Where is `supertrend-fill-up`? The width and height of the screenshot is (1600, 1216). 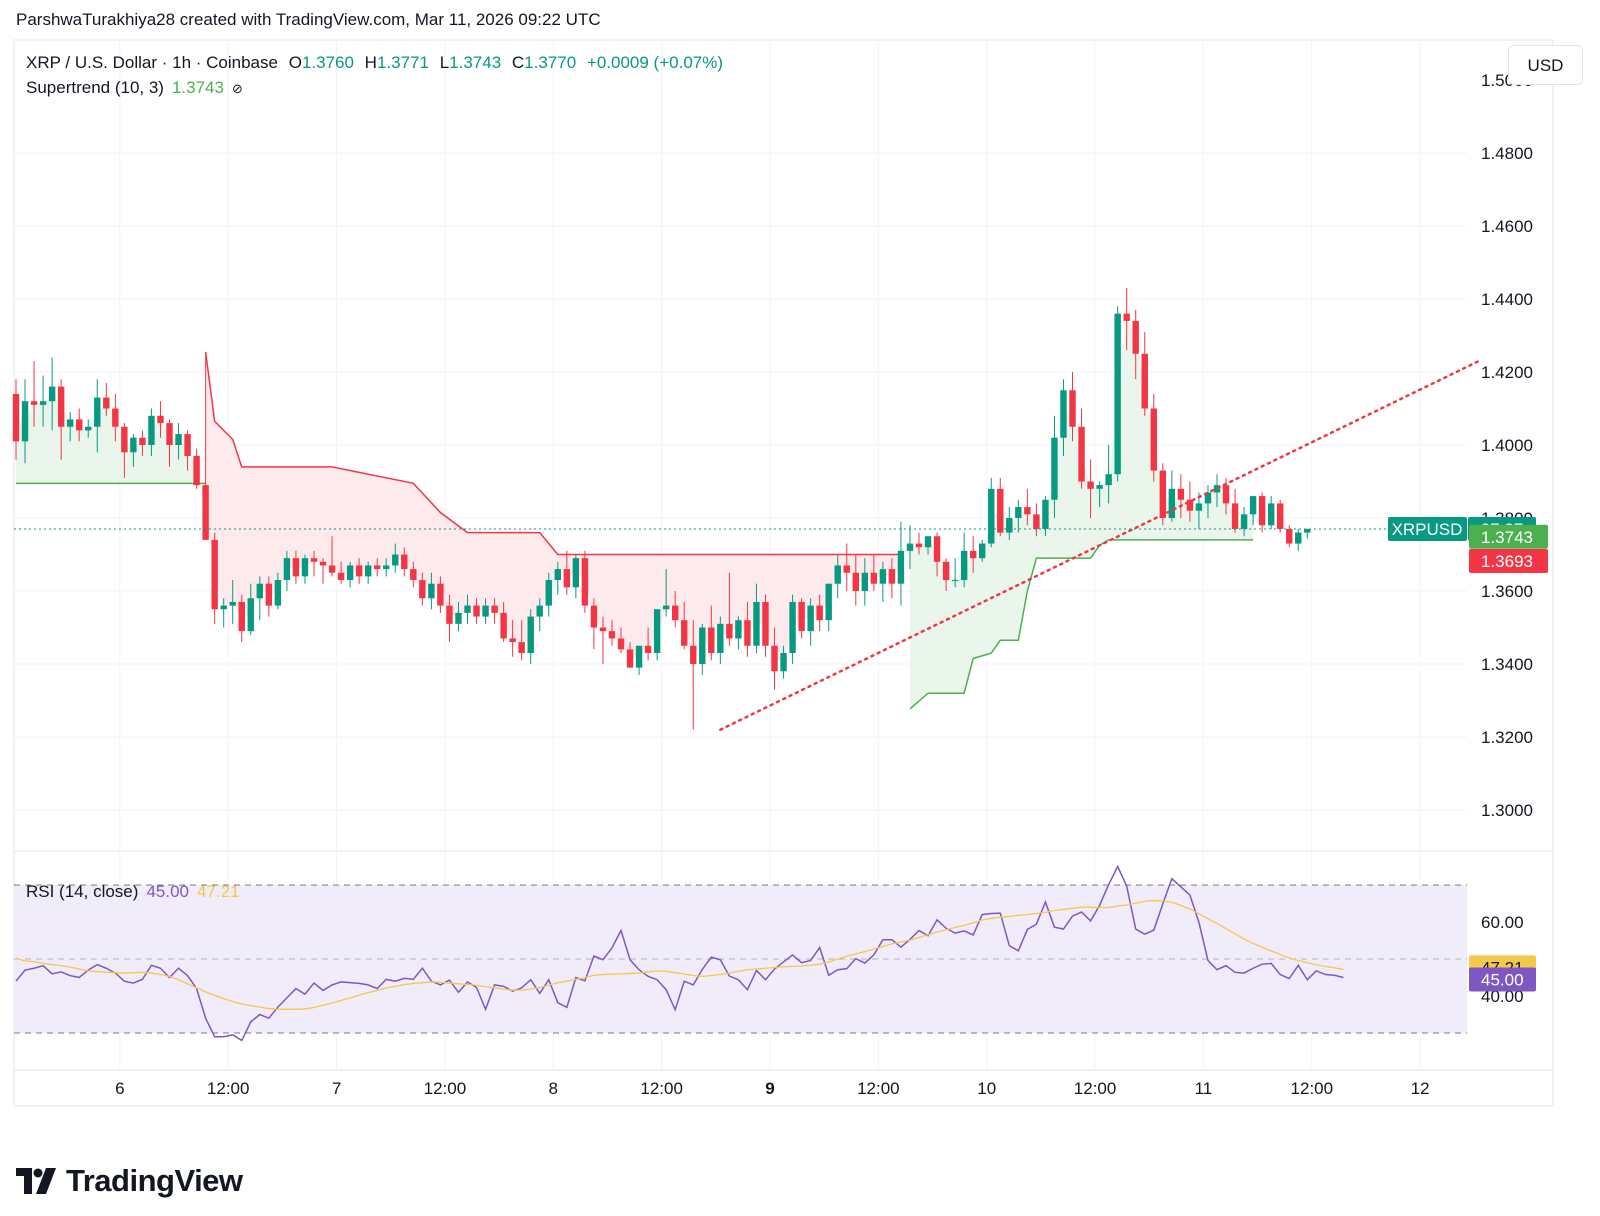
supertrend-fill-up is located at coordinates (111, 453).